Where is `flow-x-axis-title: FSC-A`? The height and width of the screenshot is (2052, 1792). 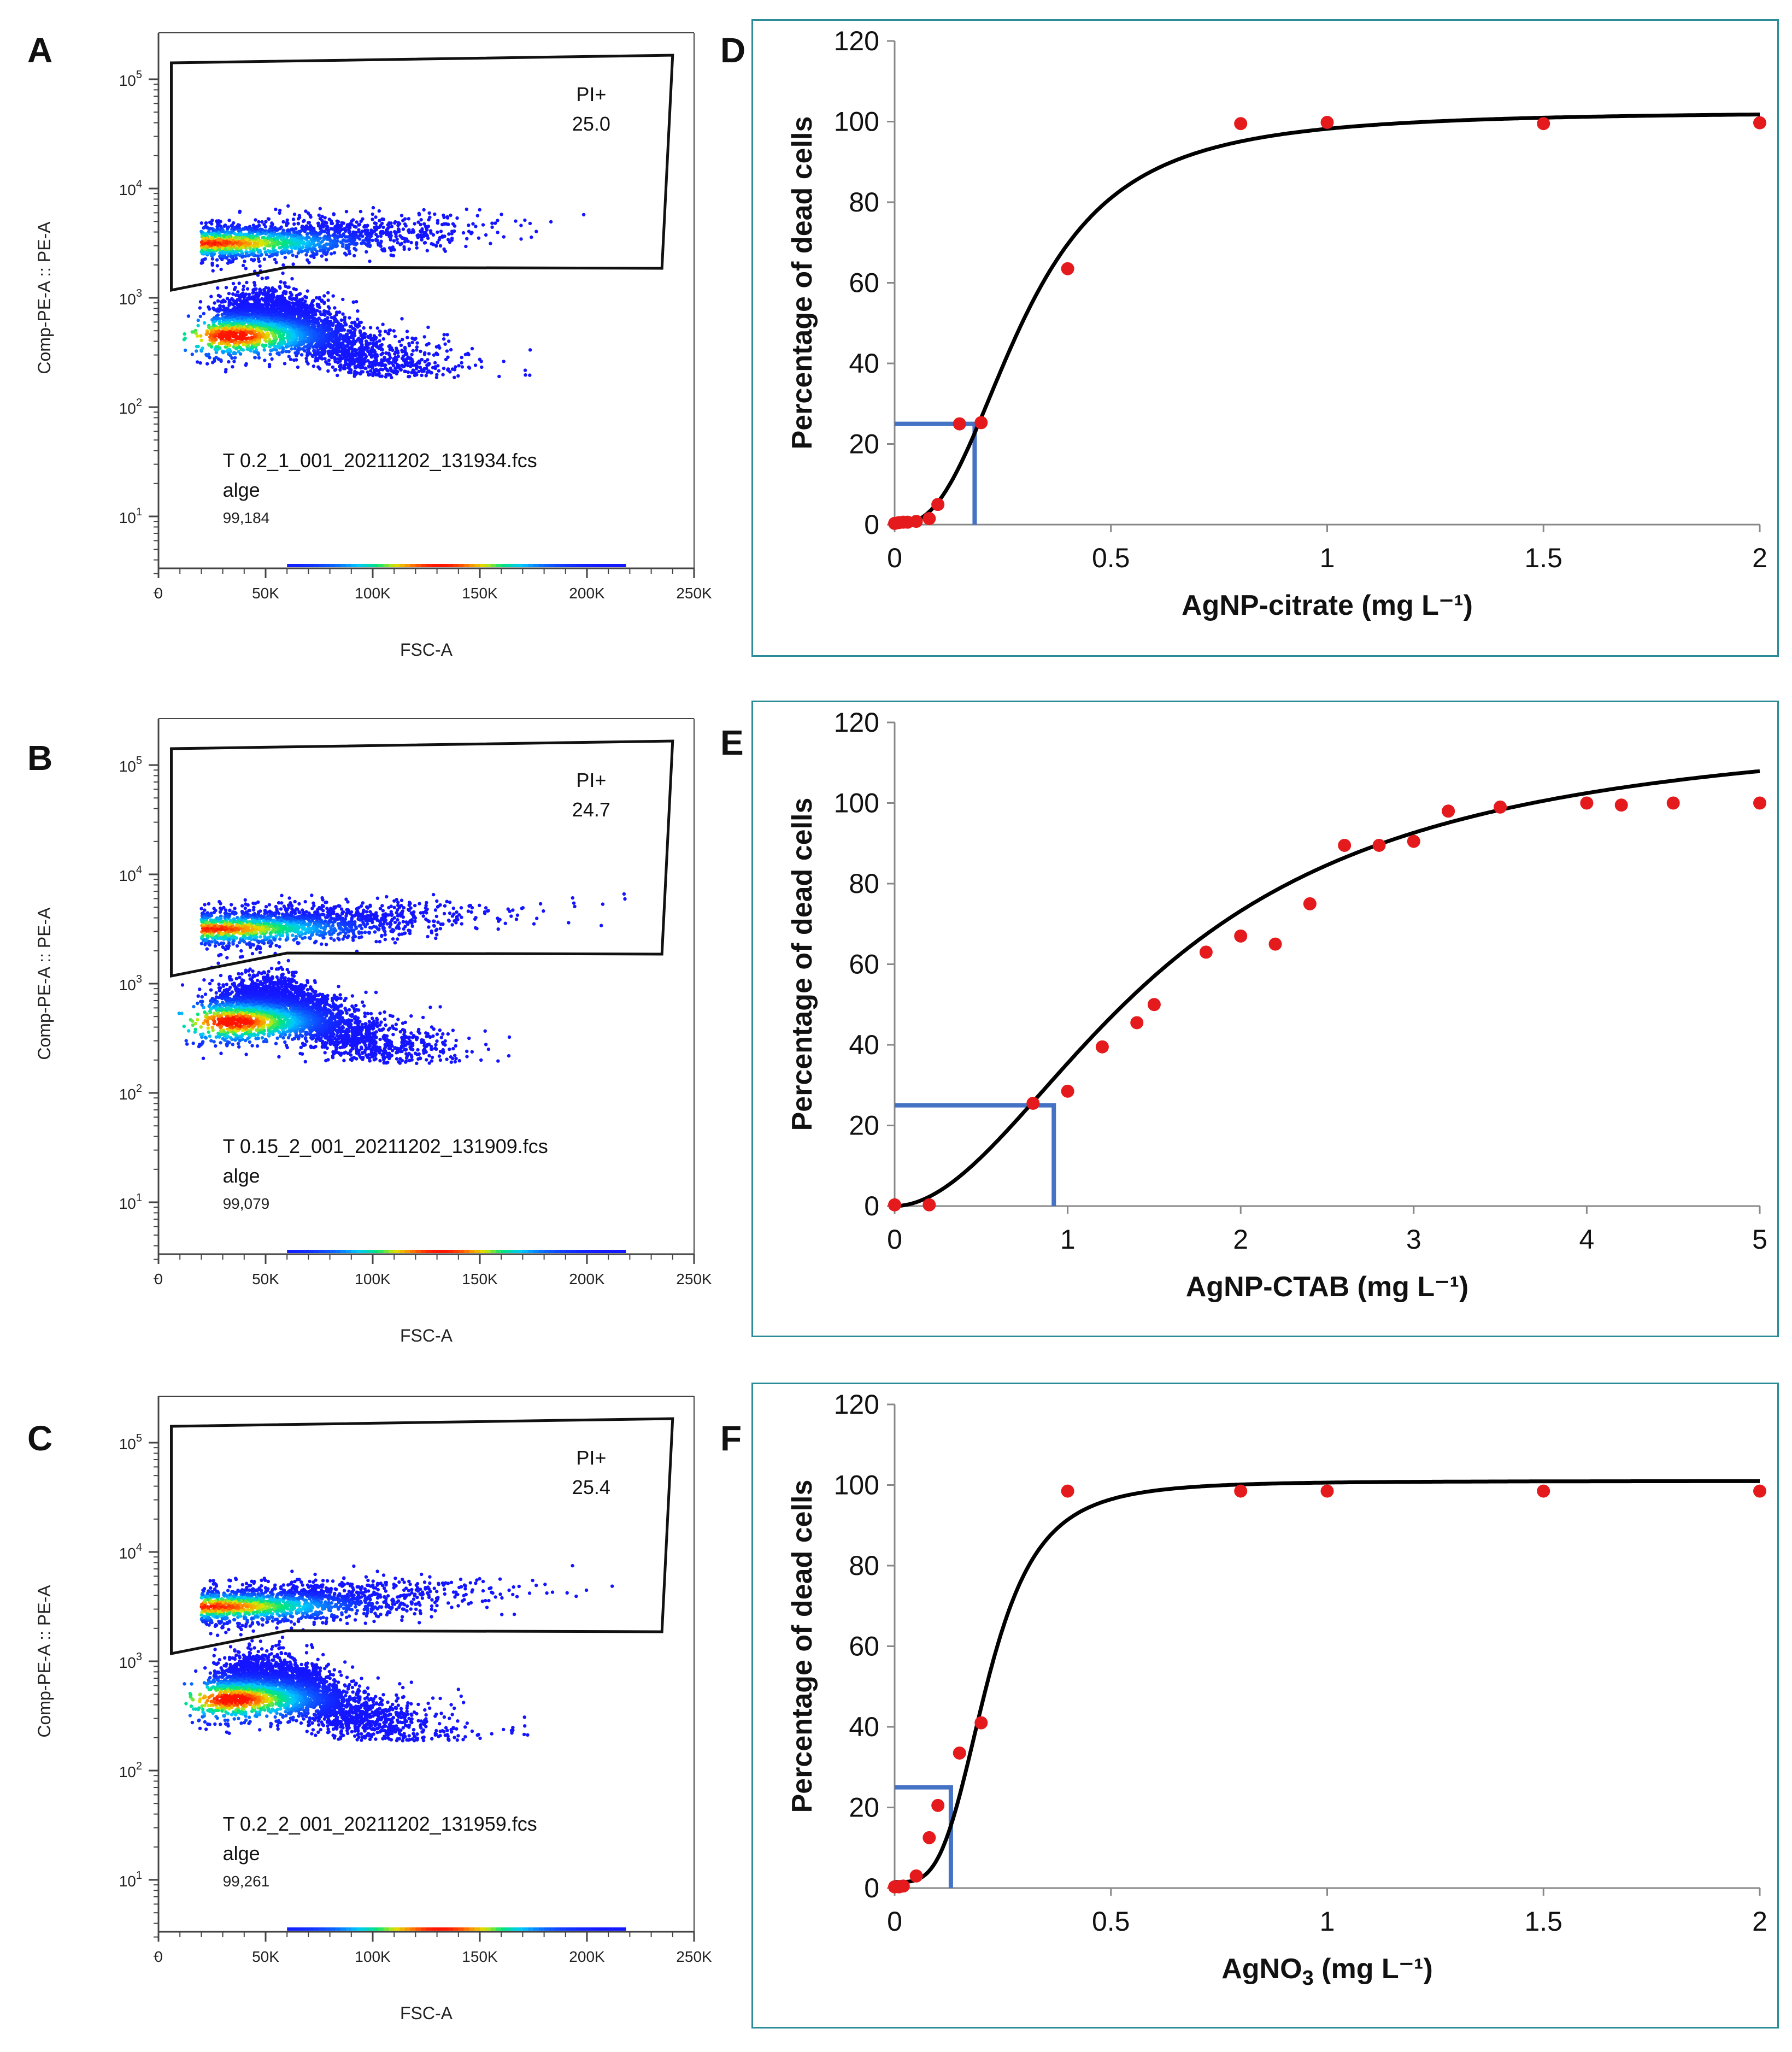
flow-x-axis-title: FSC-A is located at coordinates (426, 650).